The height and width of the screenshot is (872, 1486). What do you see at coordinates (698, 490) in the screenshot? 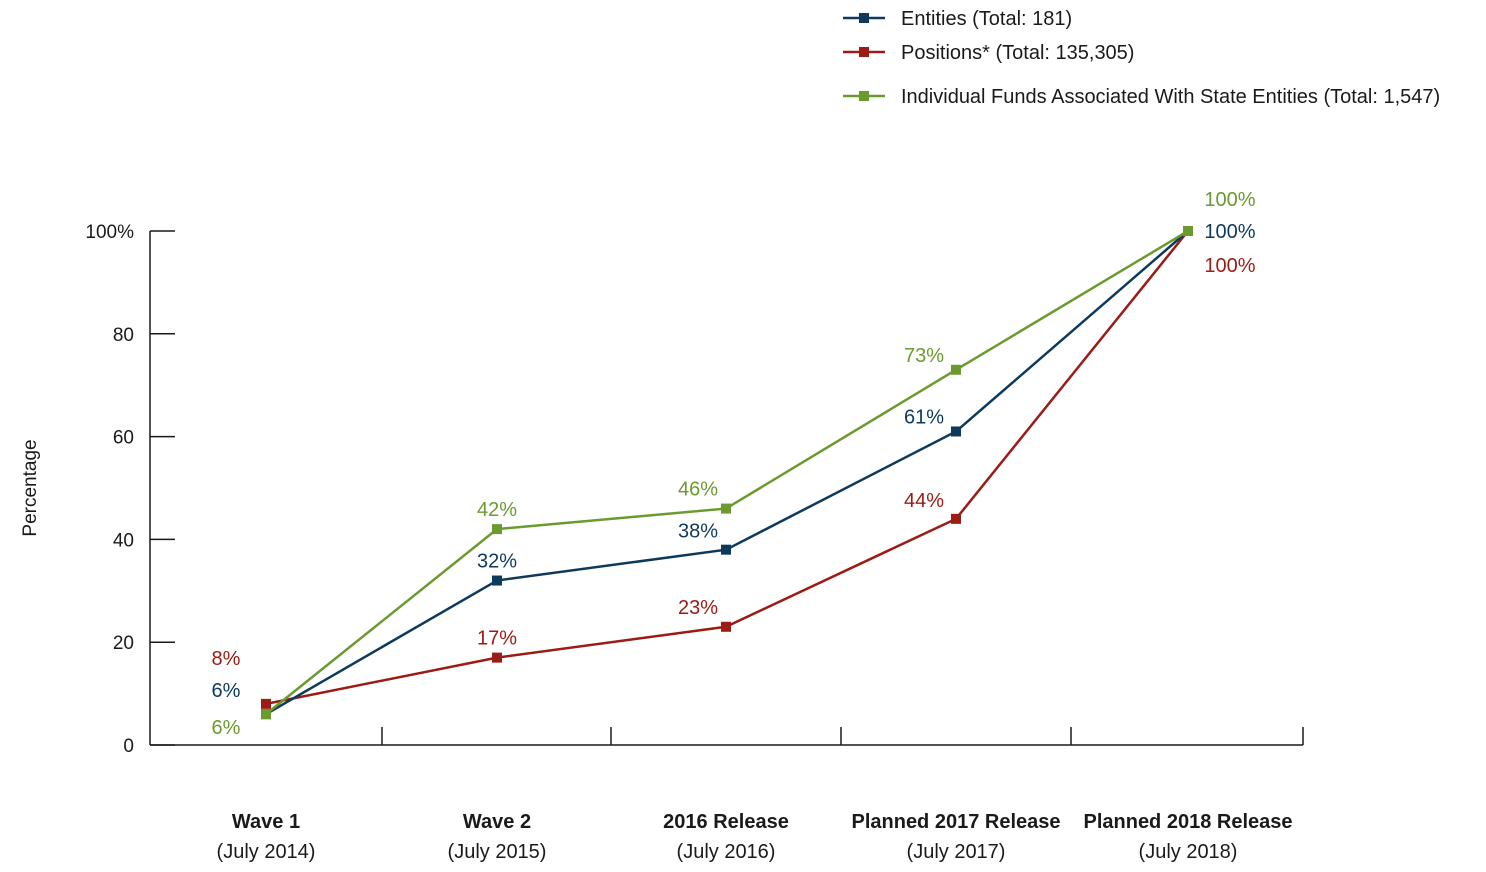
I see `data-label: 46%` at bounding box center [698, 490].